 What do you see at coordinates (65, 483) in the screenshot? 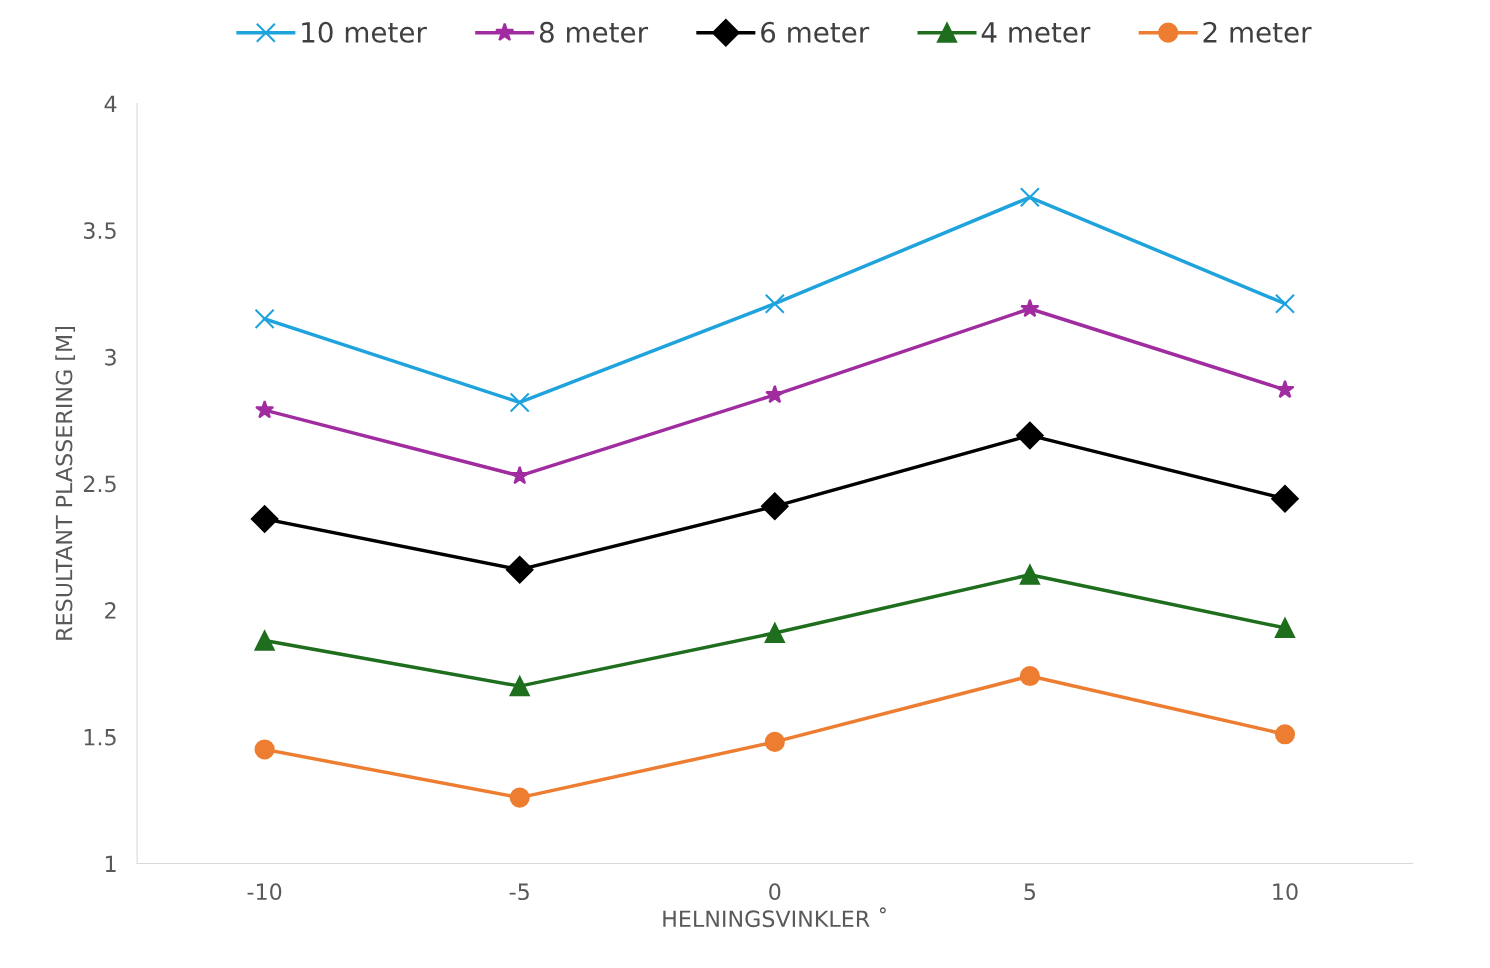
I see `y-axis-title: RESULTANT PLASSERING [M]` at bounding box center [65, 483].